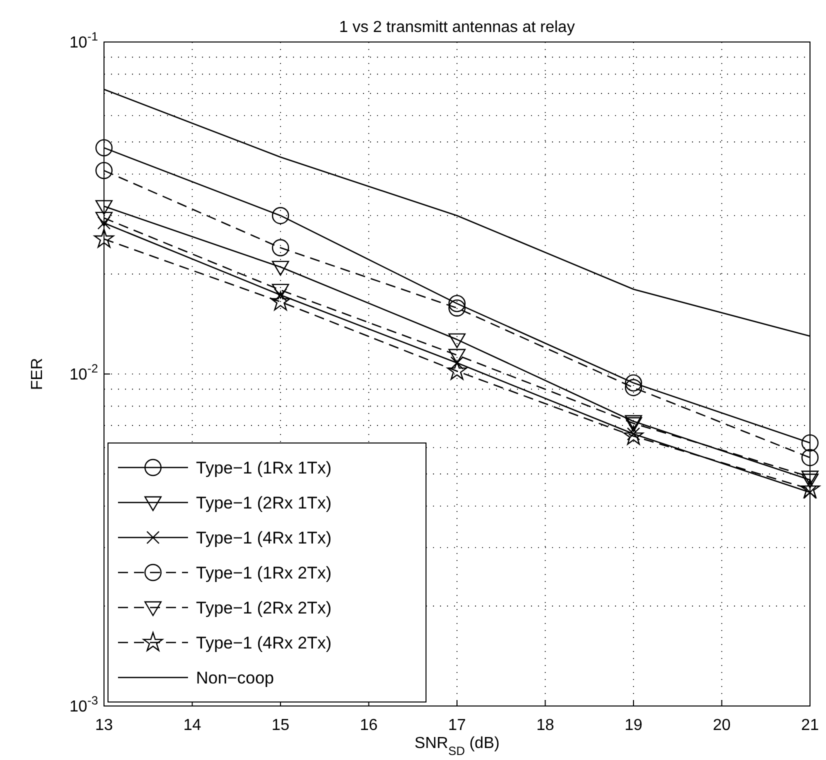  What do you see at coordinates (84, 373) in the screenshot?
I see `y-tick-label: 10$^{-2}$` at bounding box center [84, 373].